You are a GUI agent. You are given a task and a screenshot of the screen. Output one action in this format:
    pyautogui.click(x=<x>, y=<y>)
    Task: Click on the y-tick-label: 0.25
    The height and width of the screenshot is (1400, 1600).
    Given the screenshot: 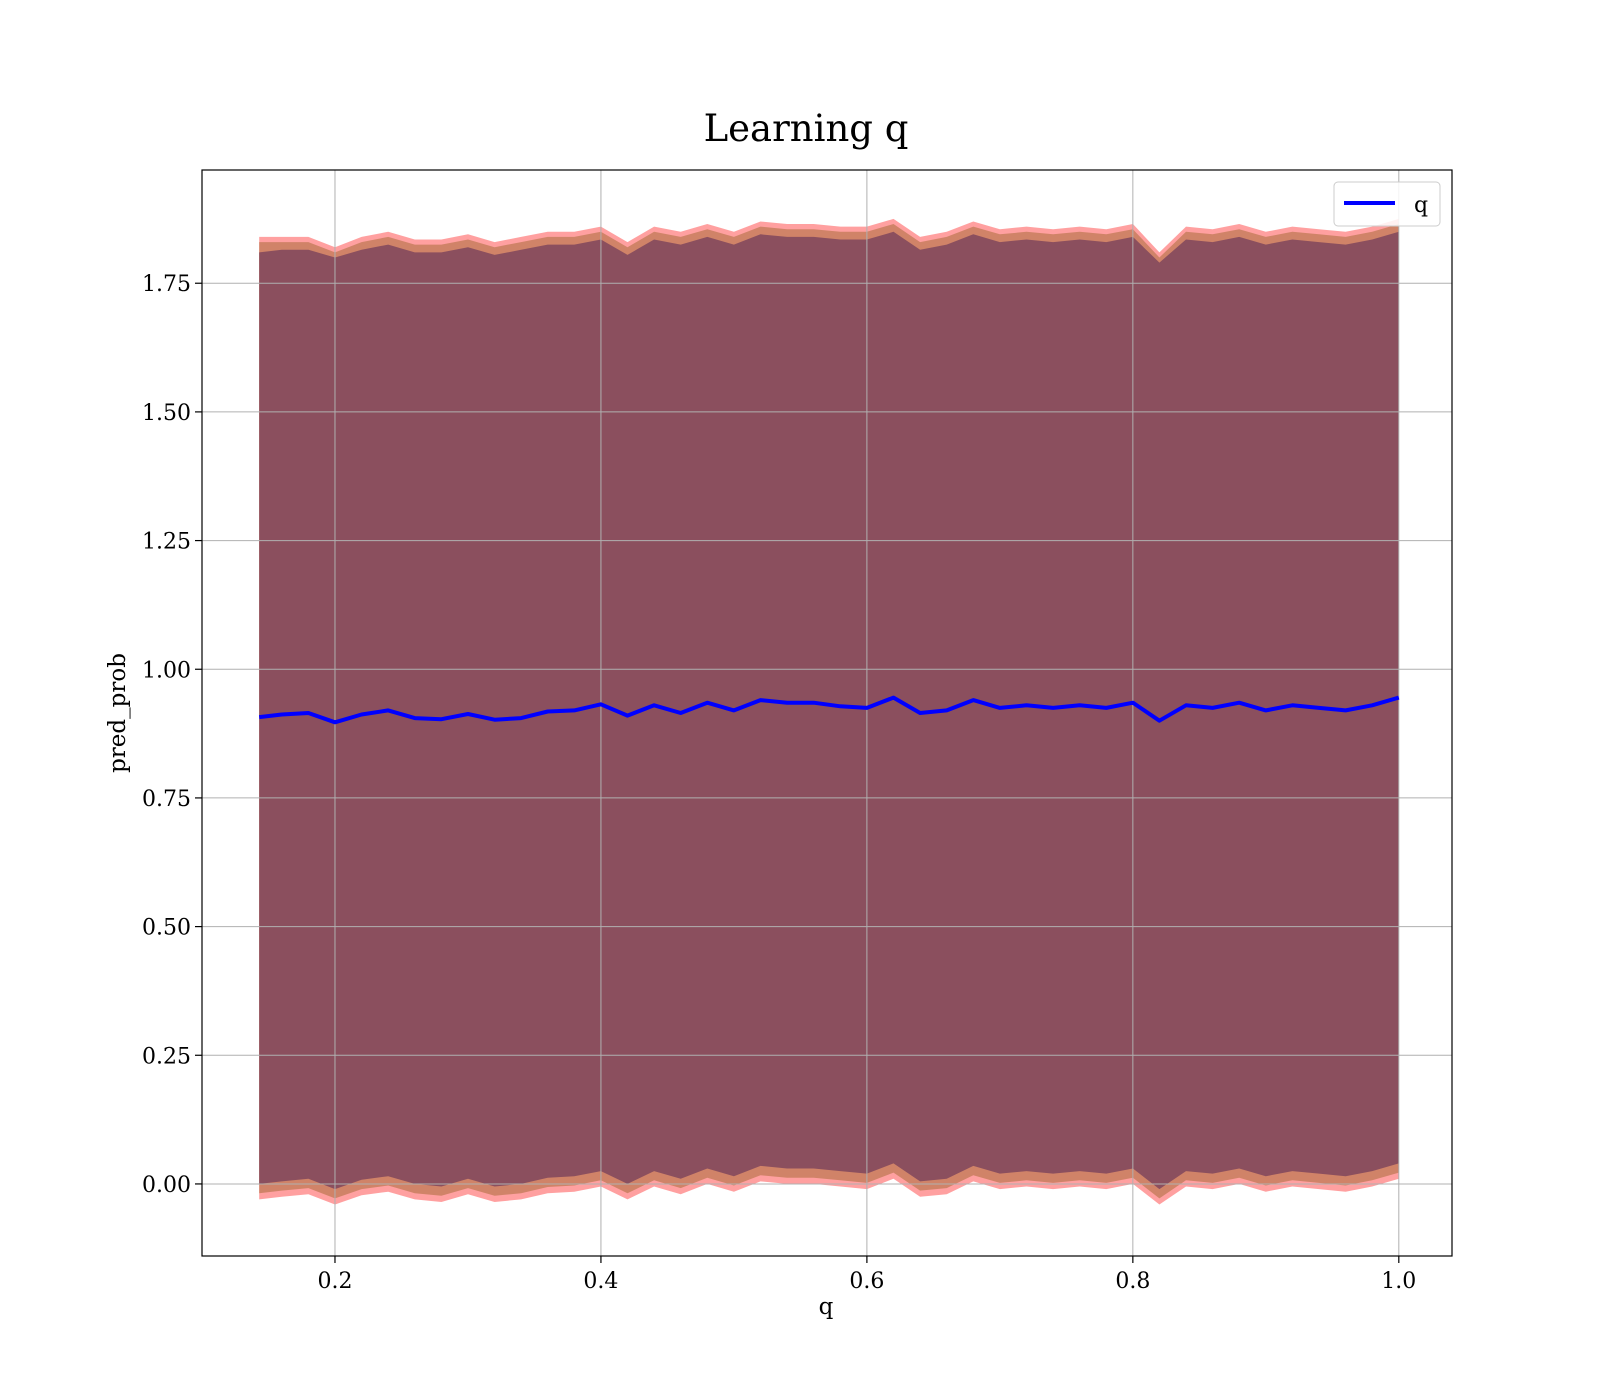 What is the action you would take?
    pyautogui.click(x=166, y=1056)
    